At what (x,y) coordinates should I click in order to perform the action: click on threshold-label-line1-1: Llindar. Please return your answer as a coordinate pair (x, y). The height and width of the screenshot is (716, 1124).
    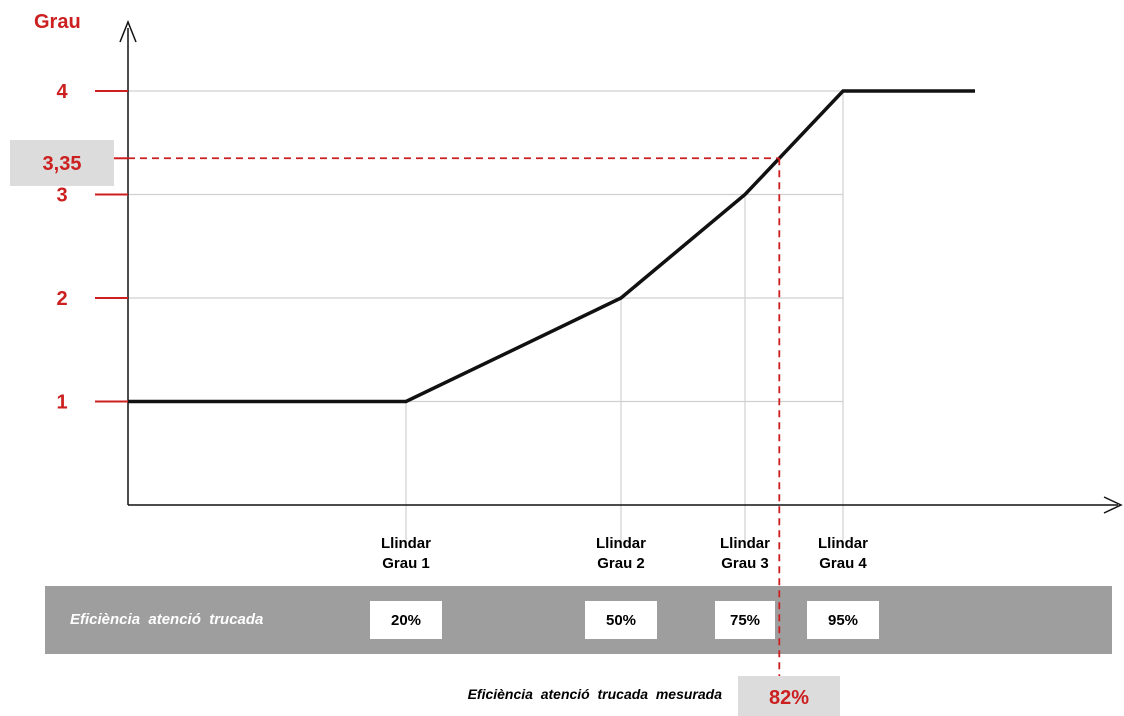
    Looking at the image, I should click on (406, 543).